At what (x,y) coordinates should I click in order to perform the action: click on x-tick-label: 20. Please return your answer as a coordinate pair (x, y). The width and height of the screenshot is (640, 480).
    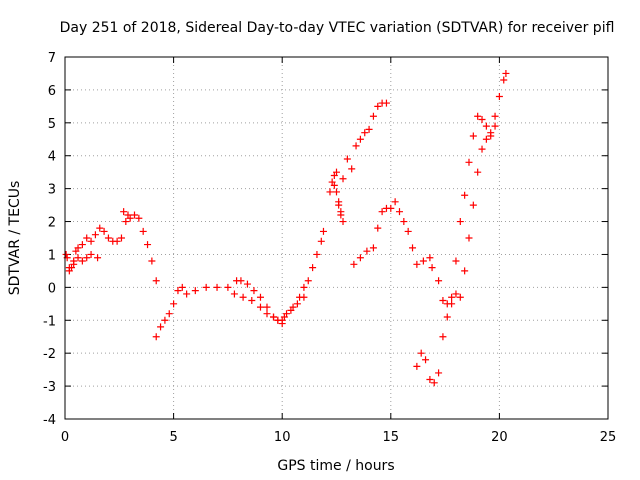
    Looking at the image, I should click on (499, 437).